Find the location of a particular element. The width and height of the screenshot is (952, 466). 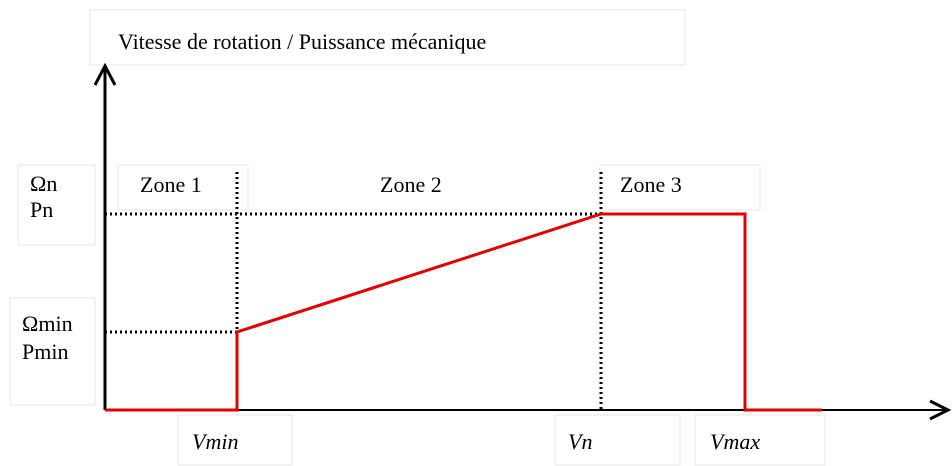

zone-label: Zone 3 is located at coordinates (651, 184).